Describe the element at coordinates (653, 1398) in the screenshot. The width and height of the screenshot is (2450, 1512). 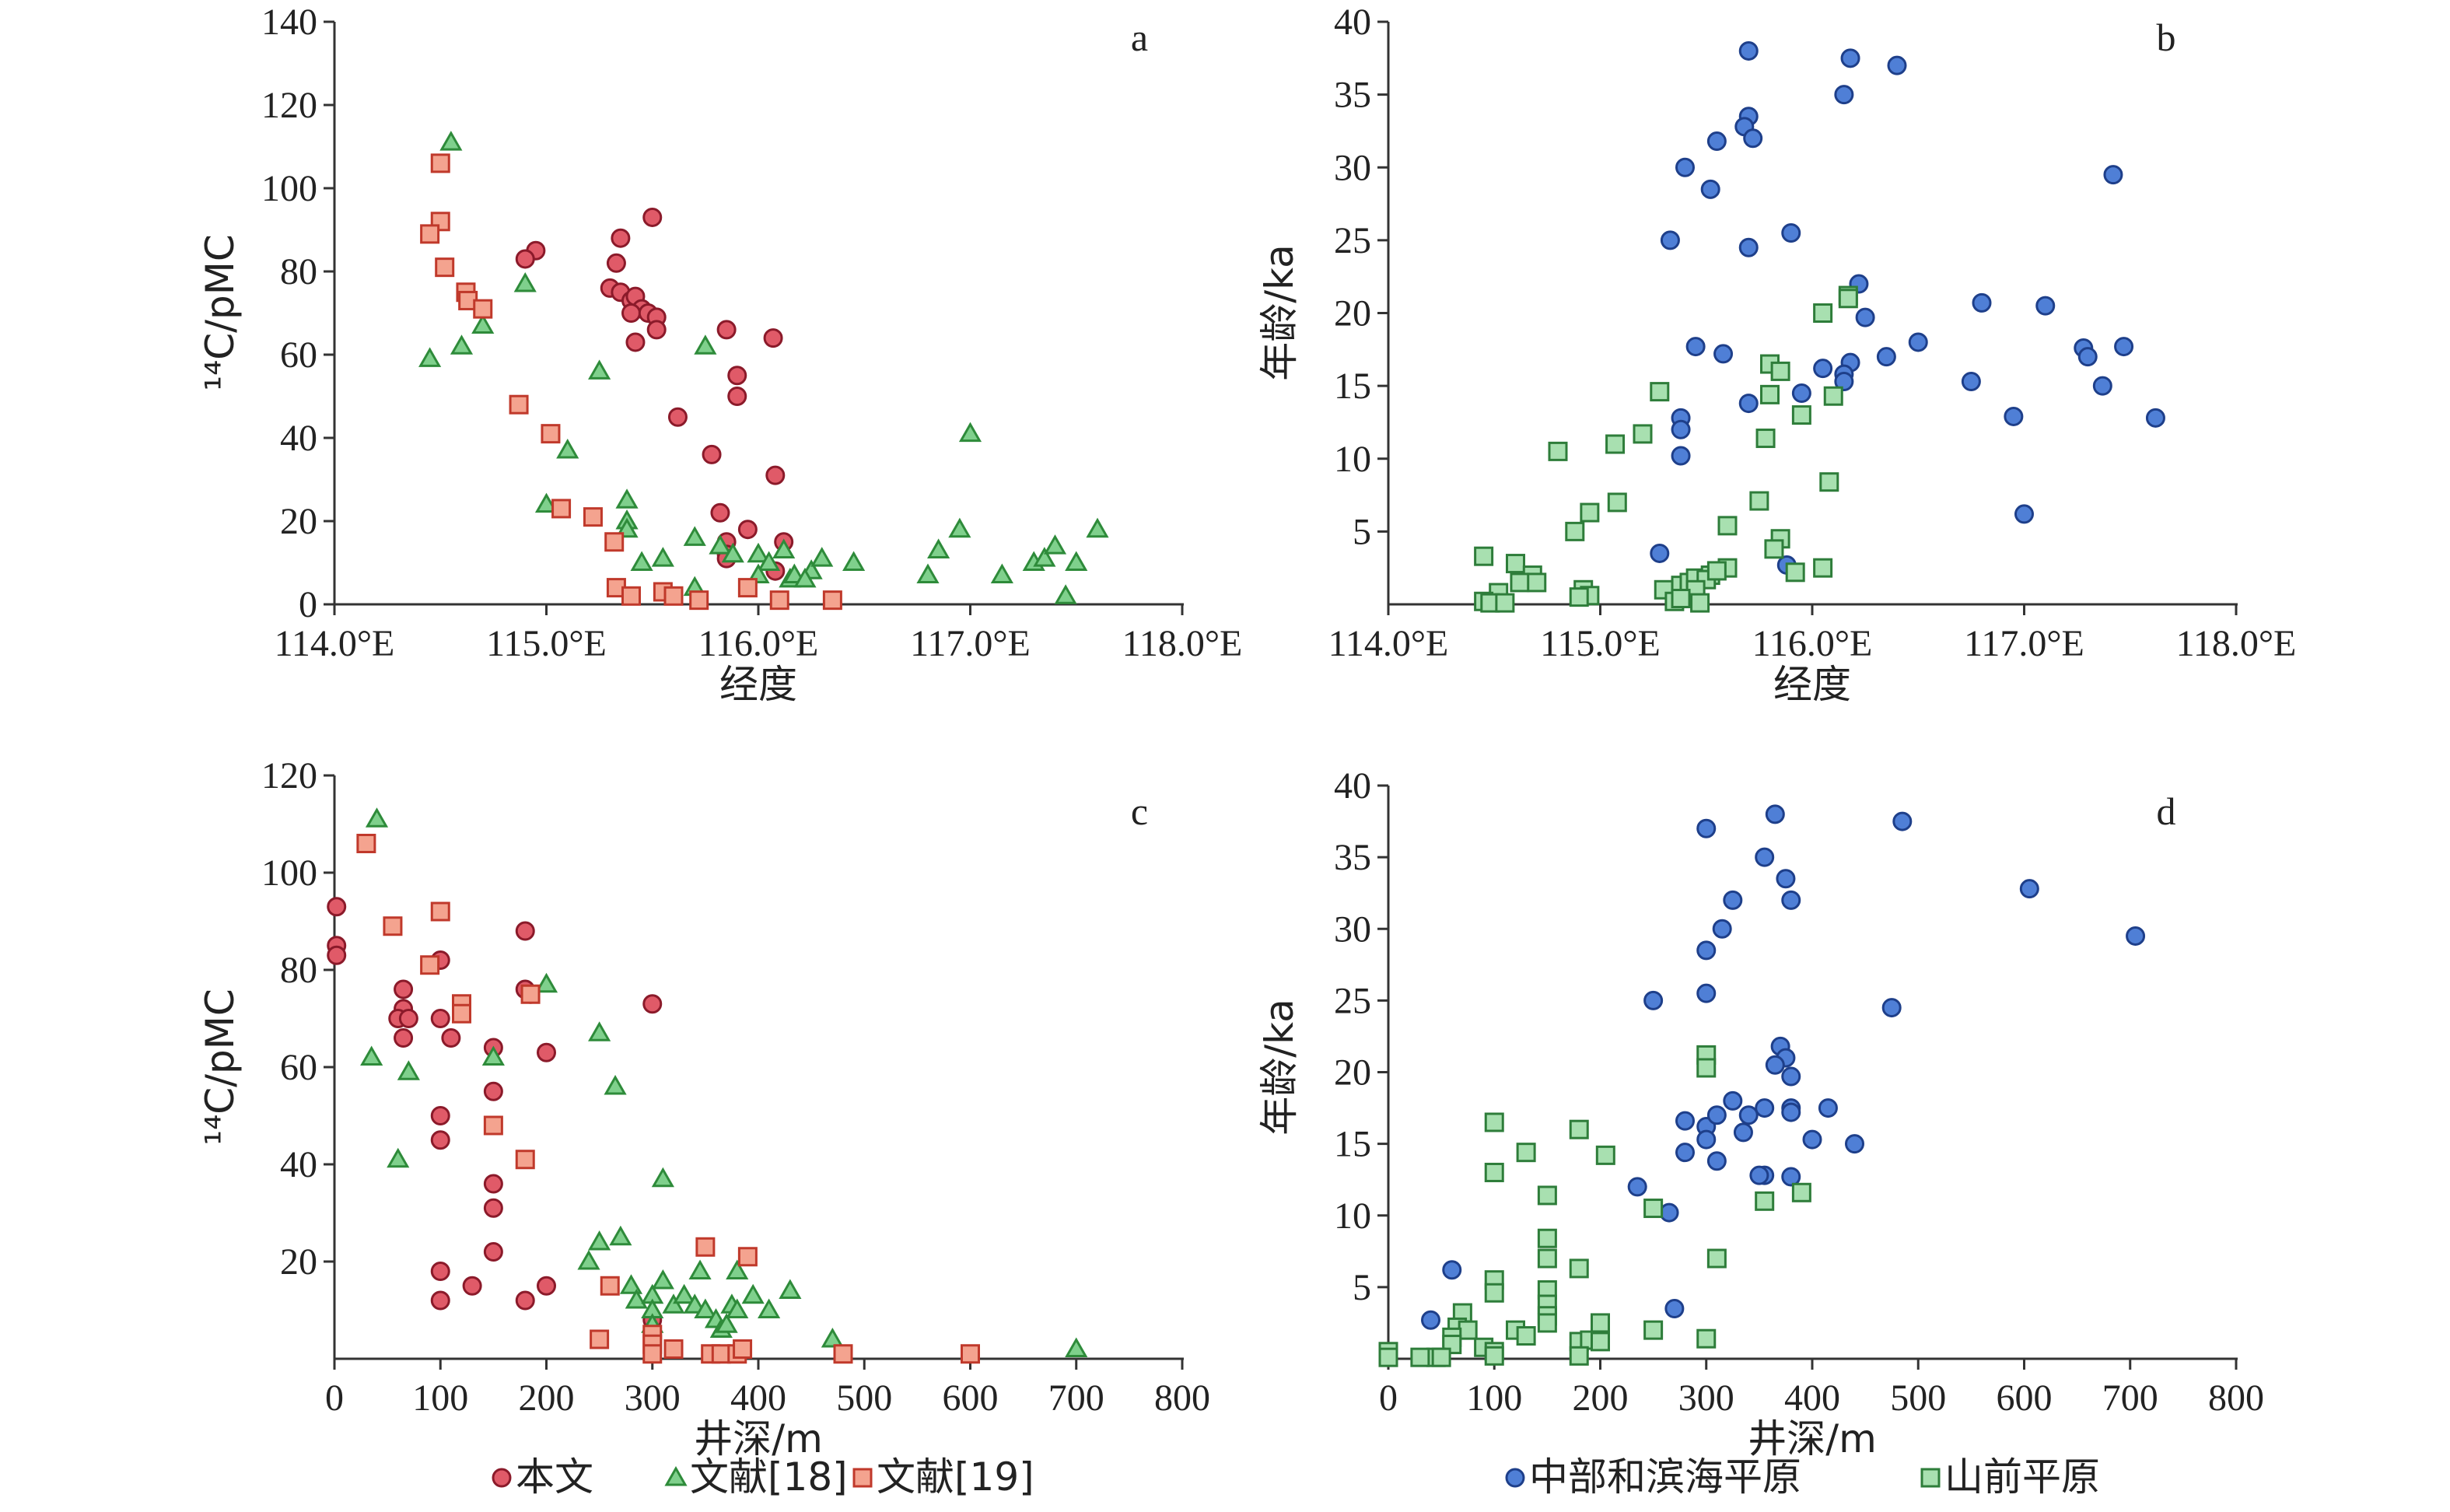
I see `x-tick-label: 300` at that location.